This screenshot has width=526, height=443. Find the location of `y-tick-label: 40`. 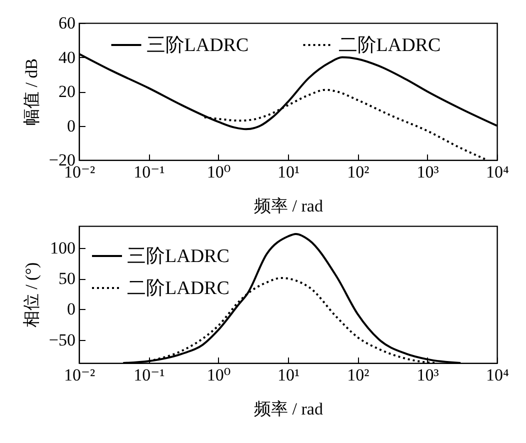

y-tick-label: 40 is located at coordinates (67, 57).